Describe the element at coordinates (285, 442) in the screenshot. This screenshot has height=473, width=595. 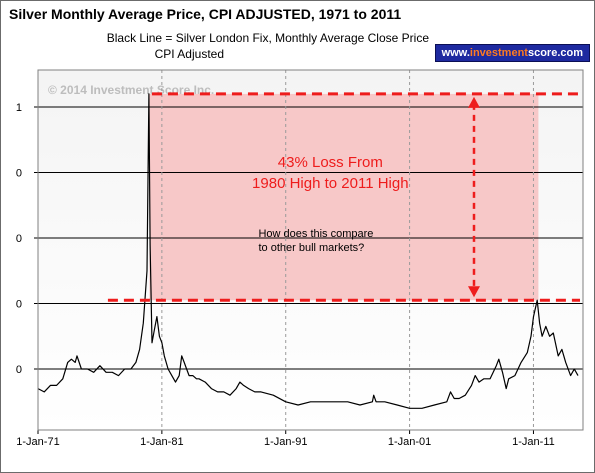
I see `x-tick-label: 1-Jan-91` at that location.